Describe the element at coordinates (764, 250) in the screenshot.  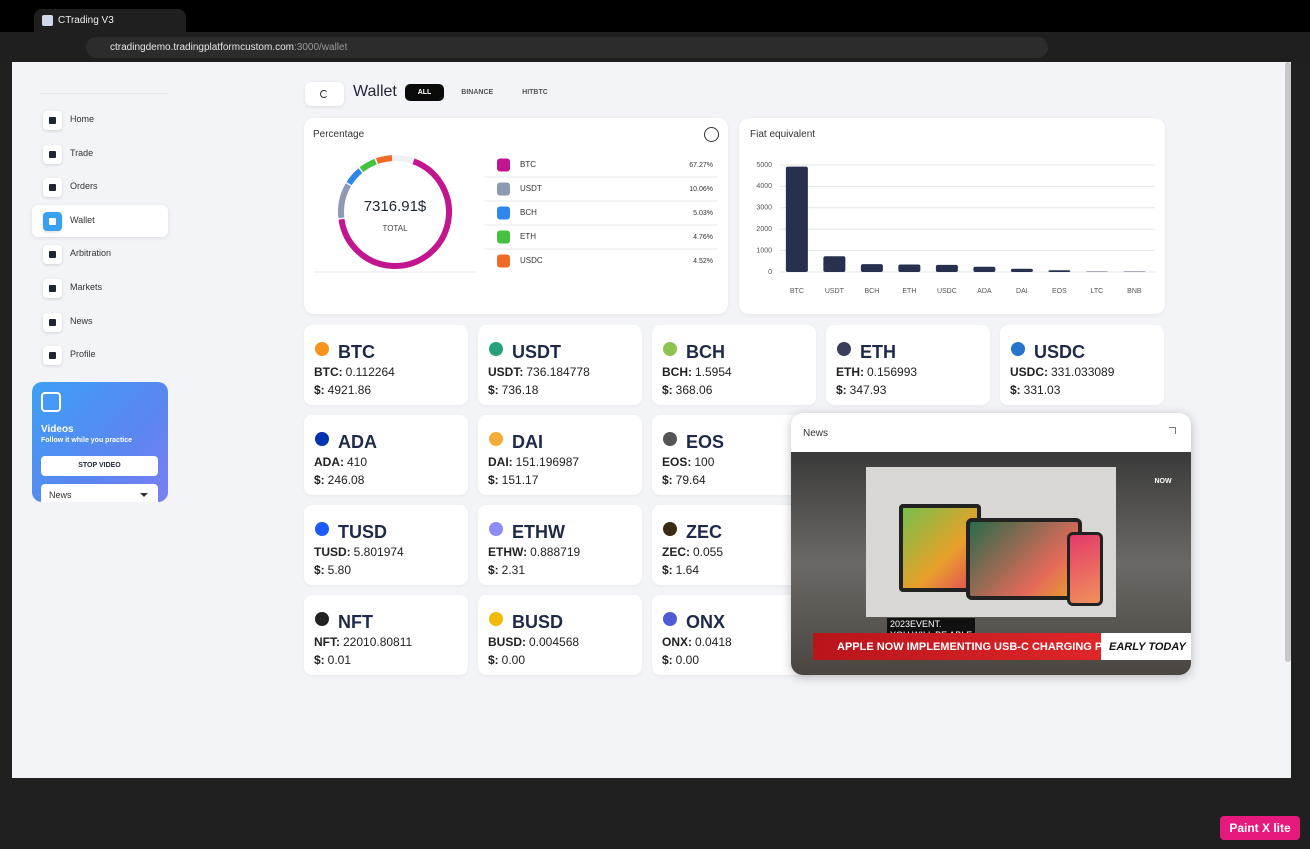
I see `y-tick-label: 1000` at that location.